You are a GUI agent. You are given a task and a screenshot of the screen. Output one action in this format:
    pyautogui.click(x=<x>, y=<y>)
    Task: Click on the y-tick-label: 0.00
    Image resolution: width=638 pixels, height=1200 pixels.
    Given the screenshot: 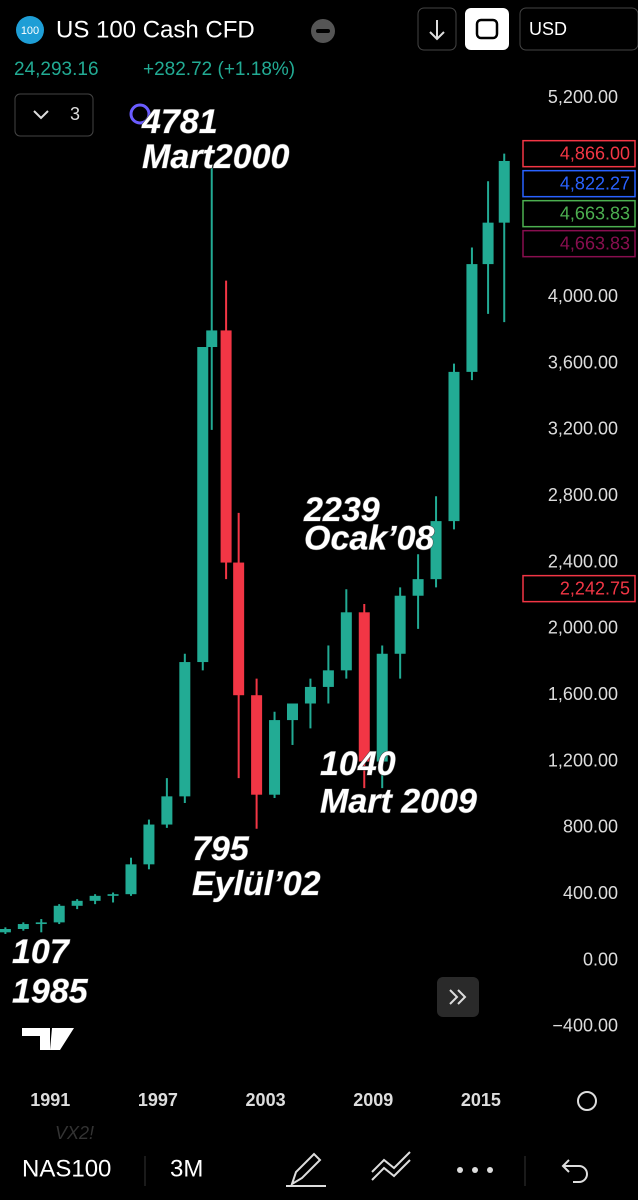 What is the action you would take?
    pyautogui.click(x=600, y=959)
    